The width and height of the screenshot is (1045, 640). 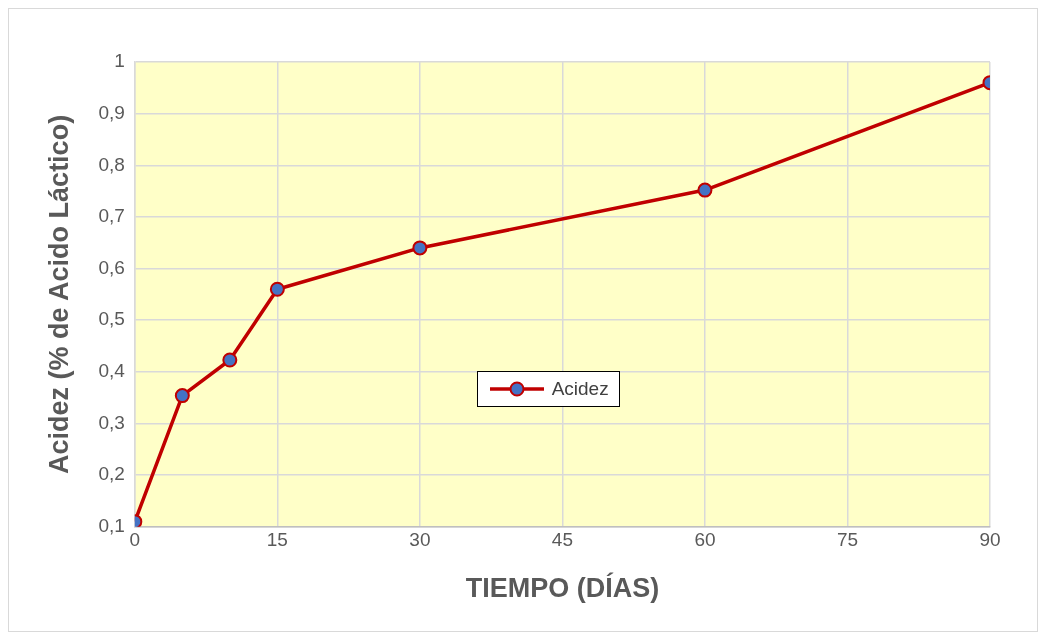 What do you see at coordinates (111, 112) in the screenshot?
I see `y-tick-label: 0,9` at bounding box center [111, 112].